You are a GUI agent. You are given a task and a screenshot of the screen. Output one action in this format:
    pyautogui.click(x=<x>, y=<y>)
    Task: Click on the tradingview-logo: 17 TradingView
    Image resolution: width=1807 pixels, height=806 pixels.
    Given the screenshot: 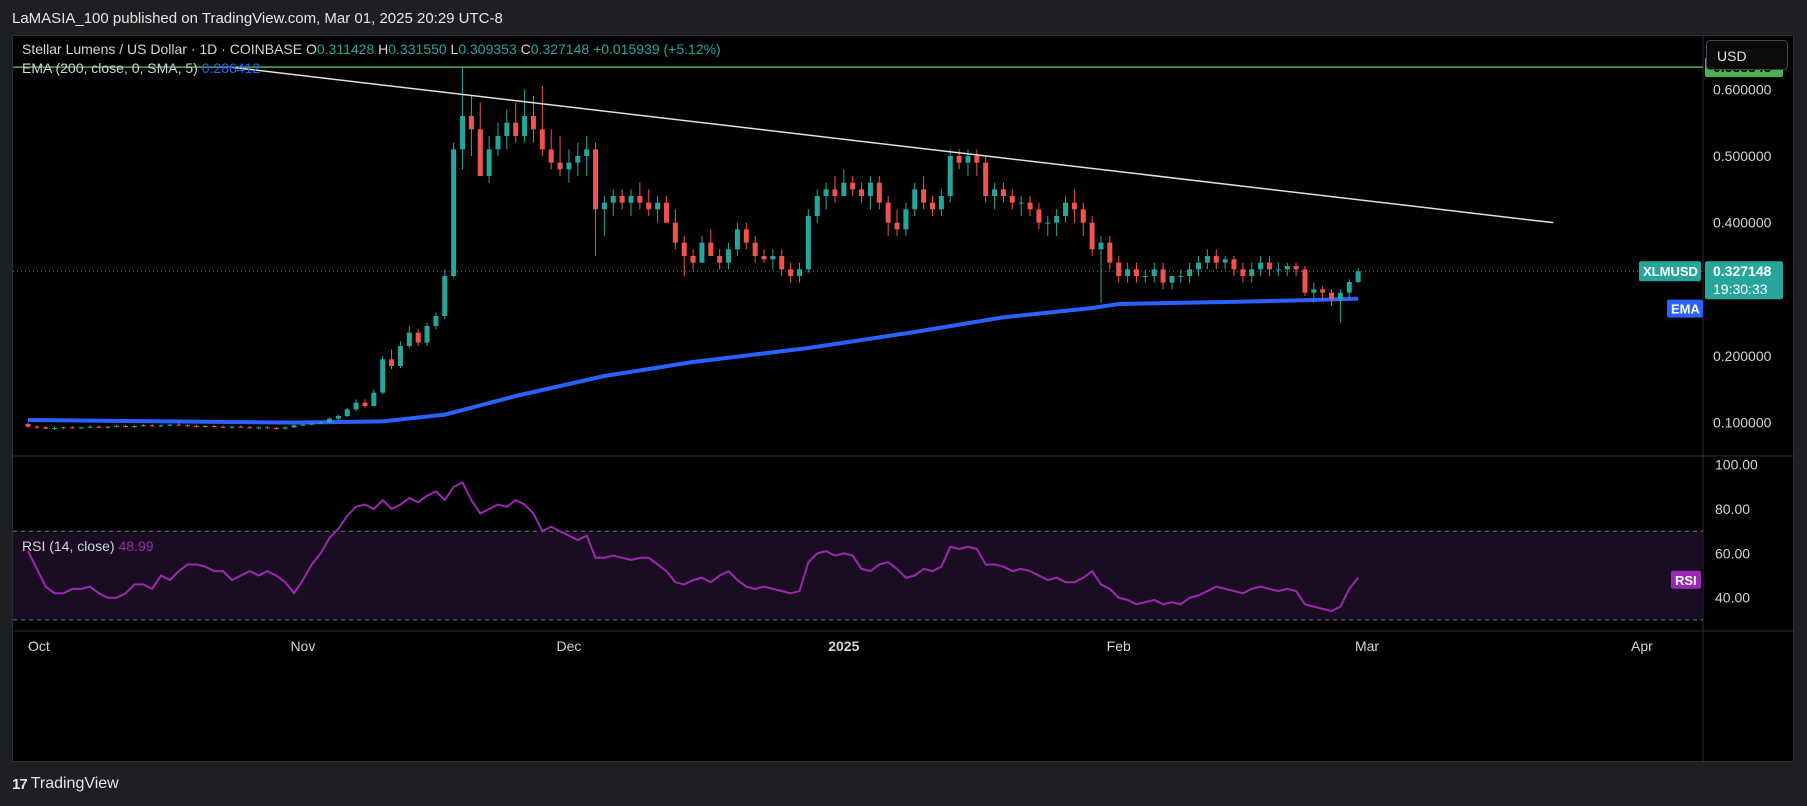 What is the action you would take?
    pyautogui.click(x=65, y=784)
    